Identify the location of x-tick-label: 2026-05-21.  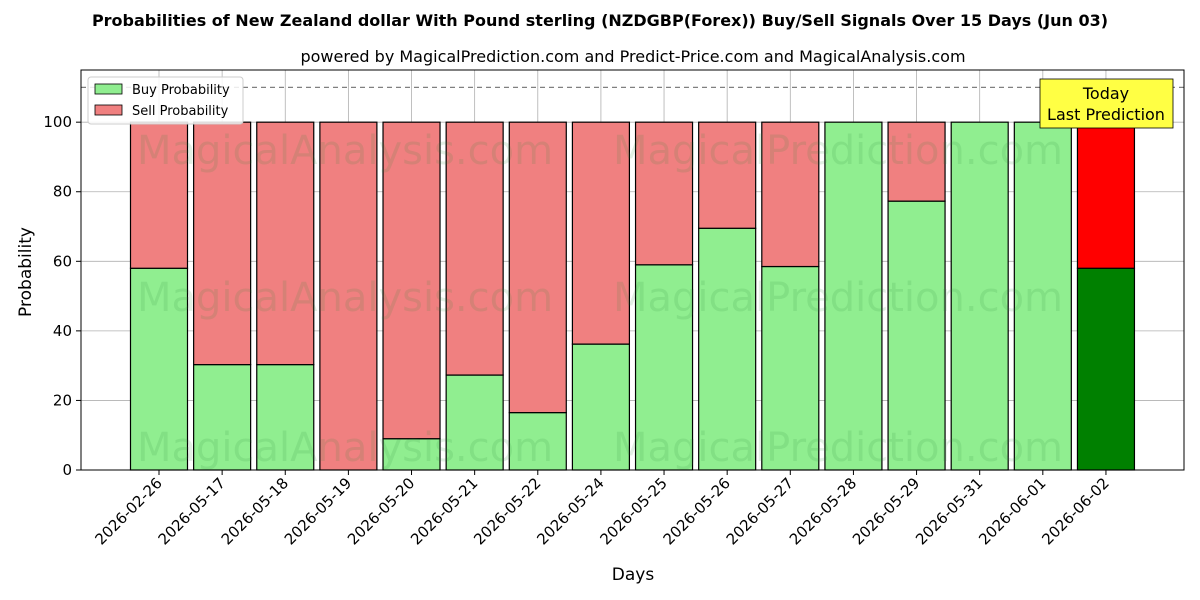
(444, 511).